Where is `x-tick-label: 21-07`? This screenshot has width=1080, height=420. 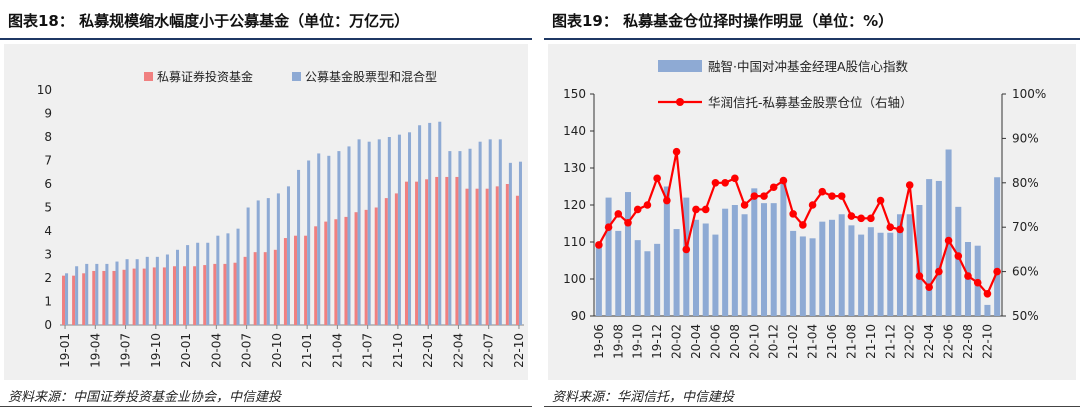
x-tick-label: 21-07 is located at coordinates (368, 350).